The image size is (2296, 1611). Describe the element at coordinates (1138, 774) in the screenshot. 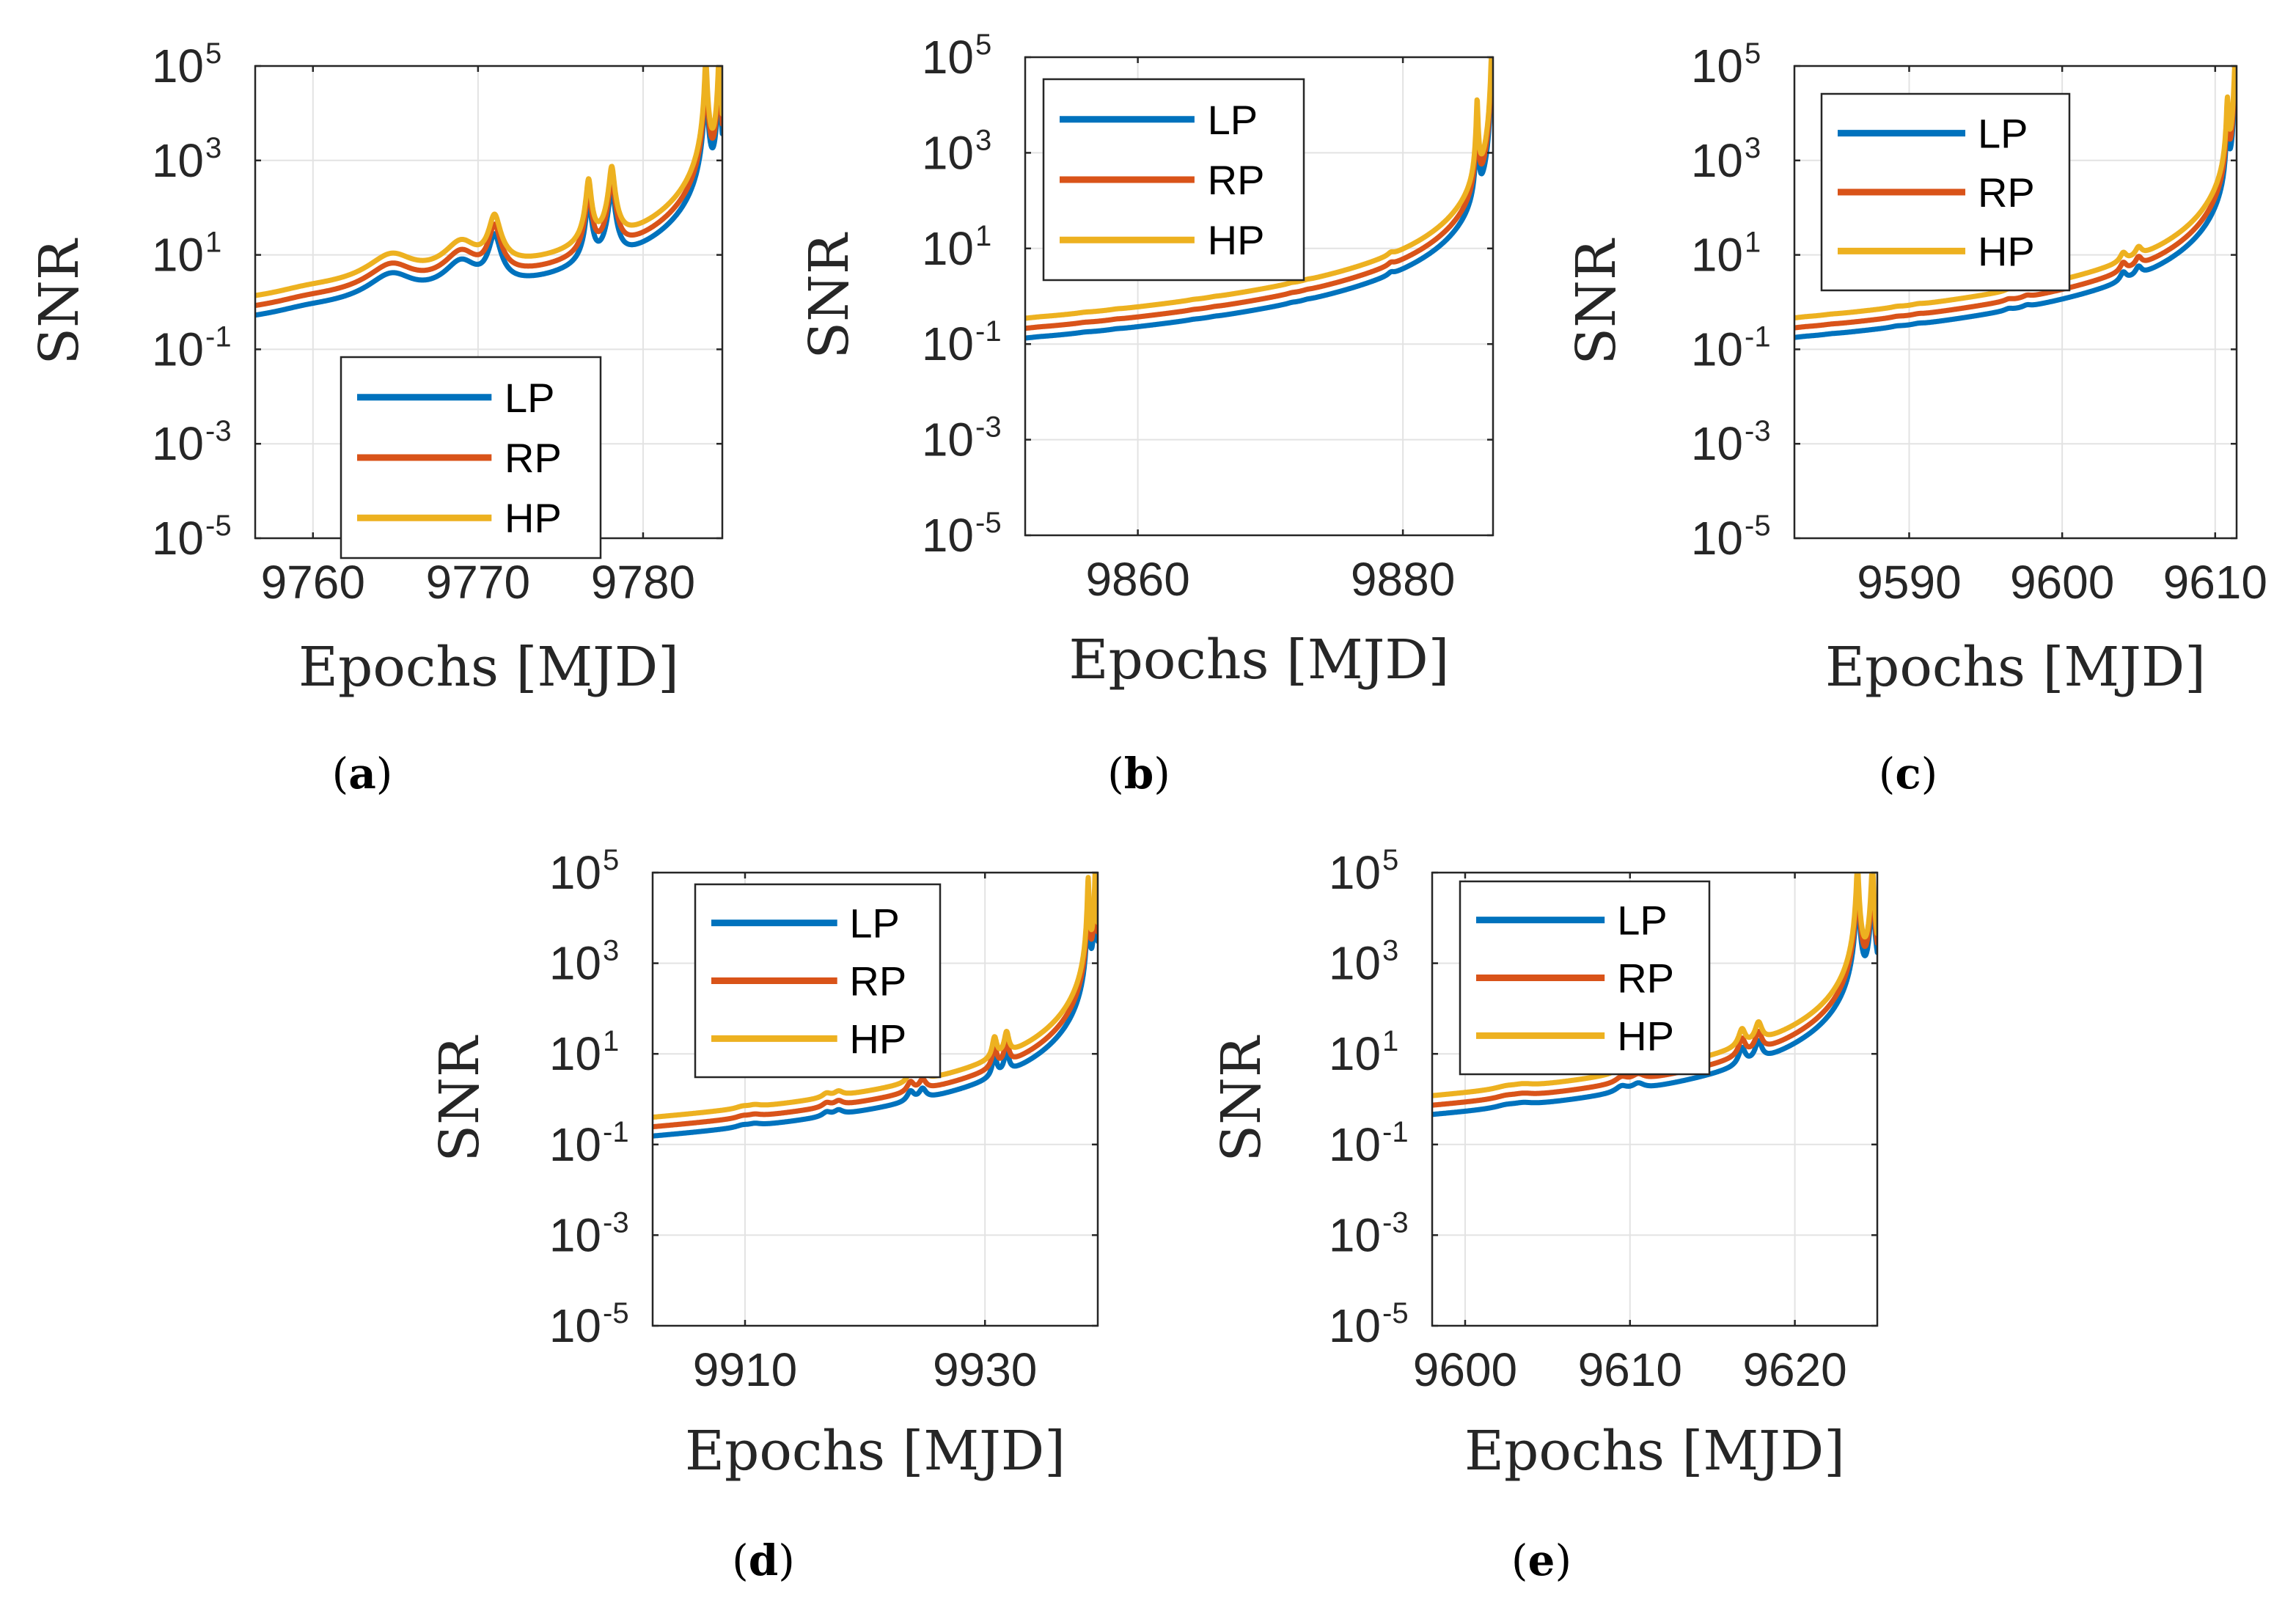

I see `panel-caption: (b)` at that location.